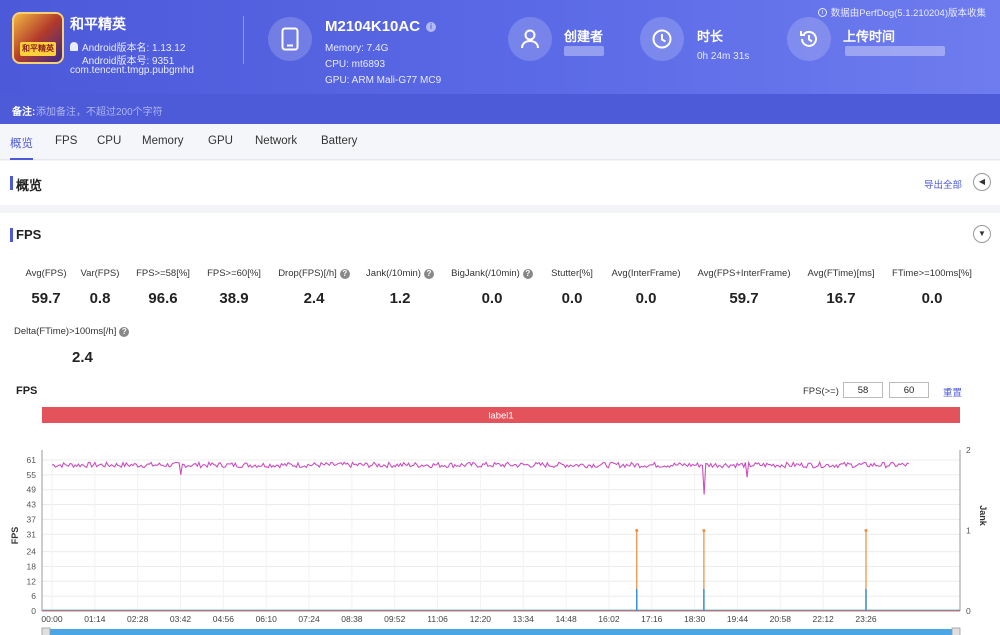 The width and height of the screenshot is (1000, 635). What do you see at coordinates (32, 566) in the screenshot?
I see `y-tick-label: 18` at bounding box center [32, 566].